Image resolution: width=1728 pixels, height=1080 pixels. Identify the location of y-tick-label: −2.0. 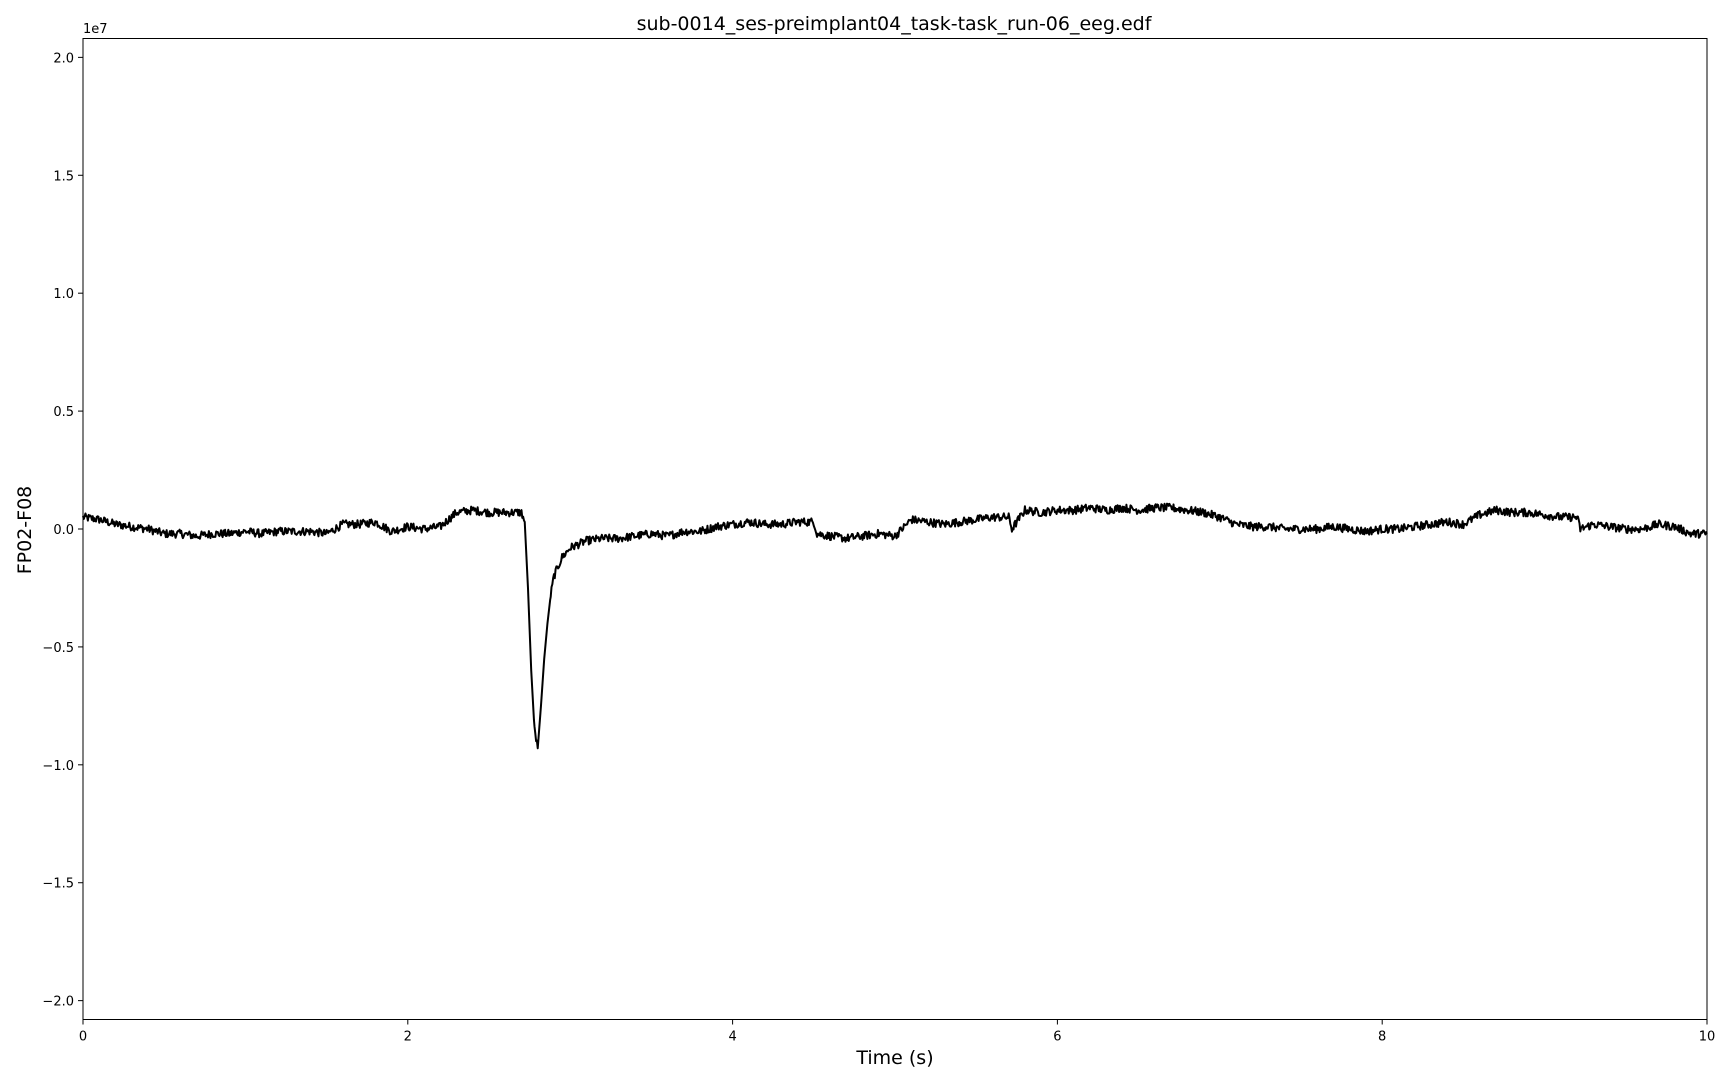
(58, 1002).